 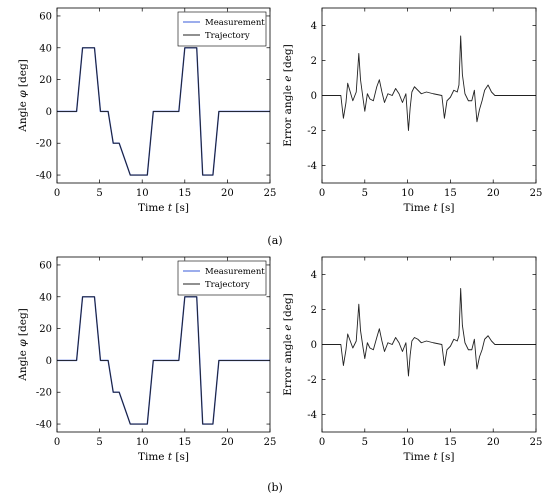 What do you see at coordinates (274, 240) in the screenshot?
I see `caption-a: (a)` at bounding box center [274, 240].